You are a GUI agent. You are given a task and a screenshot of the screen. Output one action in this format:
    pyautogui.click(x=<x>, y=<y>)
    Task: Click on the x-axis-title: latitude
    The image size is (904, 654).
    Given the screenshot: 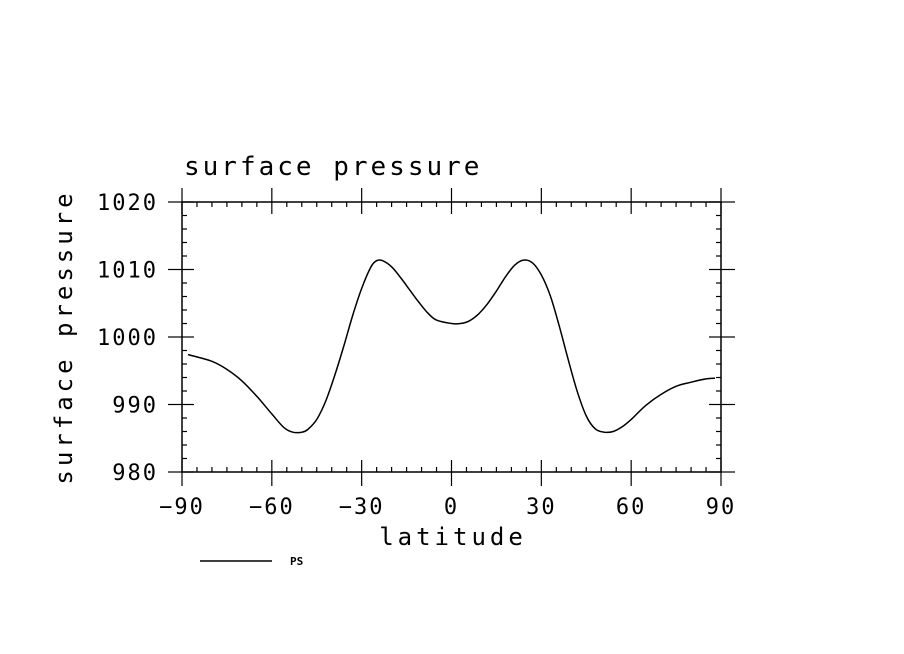 What is the action you would take?
    pyautogui.click(x=453, y=537)
    